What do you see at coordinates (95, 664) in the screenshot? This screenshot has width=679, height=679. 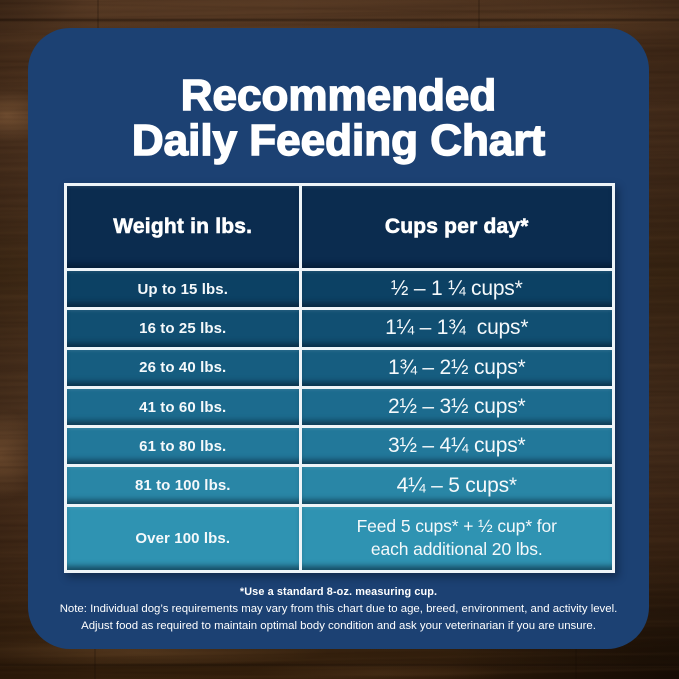 I see `wood-plank-joint-bottom-left` at bounding box center [95, 664].